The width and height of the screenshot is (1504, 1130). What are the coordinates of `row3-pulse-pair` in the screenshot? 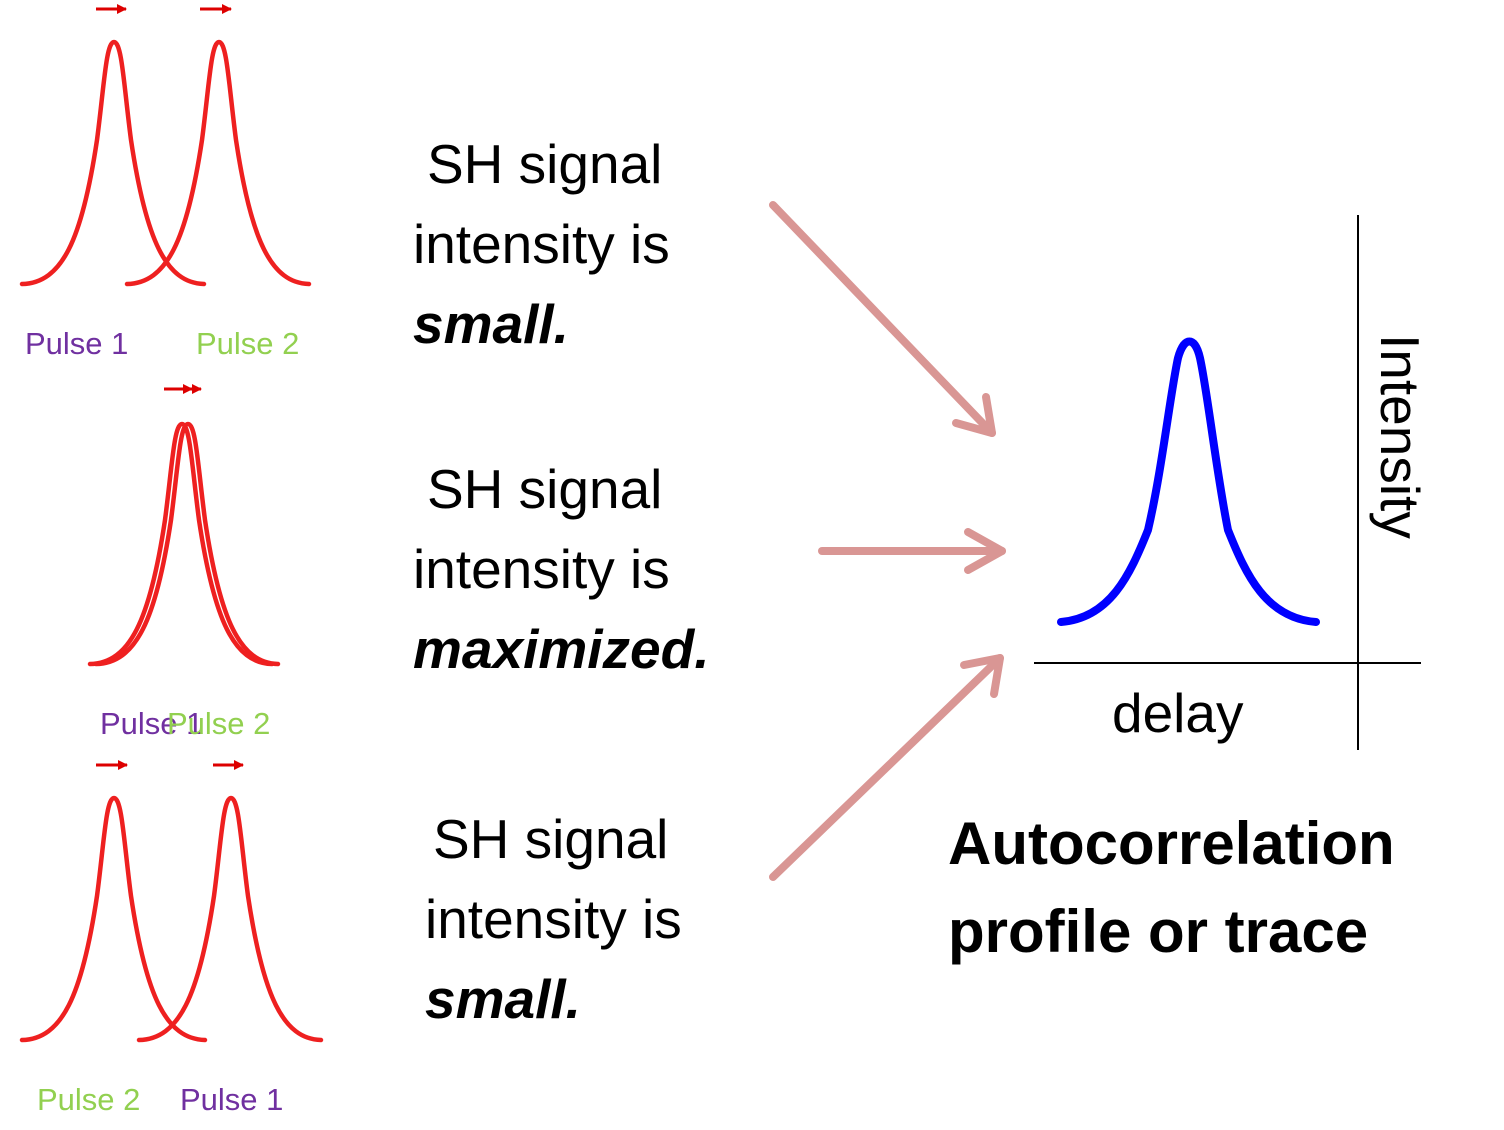 It's located at (171, 919).